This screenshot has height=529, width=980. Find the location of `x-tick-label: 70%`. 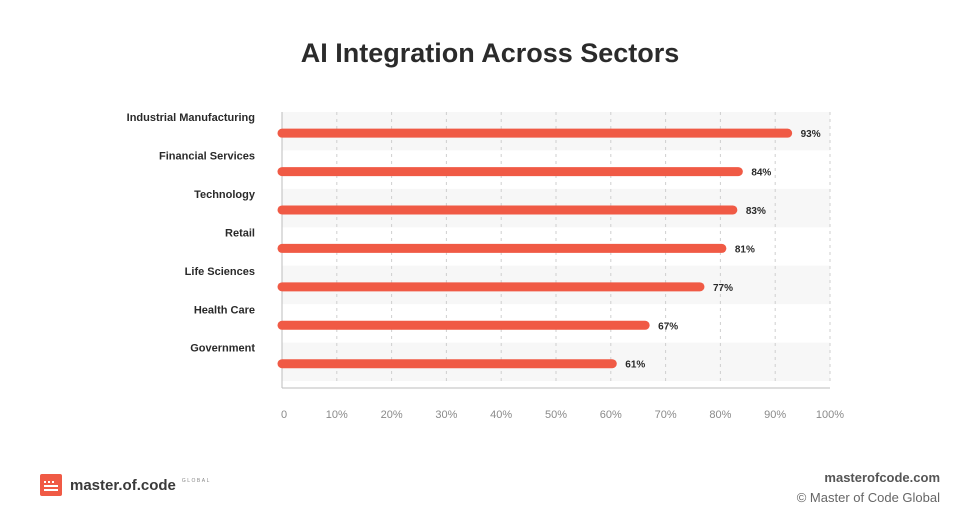

x-tick-label: 70% is located at coordinates (666, 415).